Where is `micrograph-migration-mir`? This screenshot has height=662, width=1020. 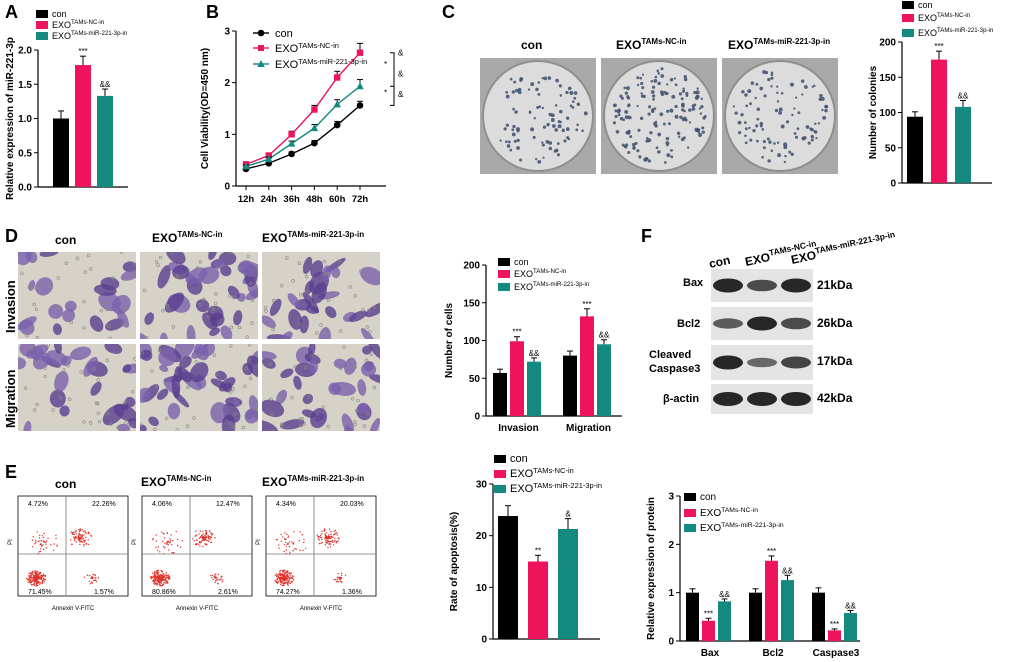 micrograph-migration-mir is located at coordinates (321, 387).